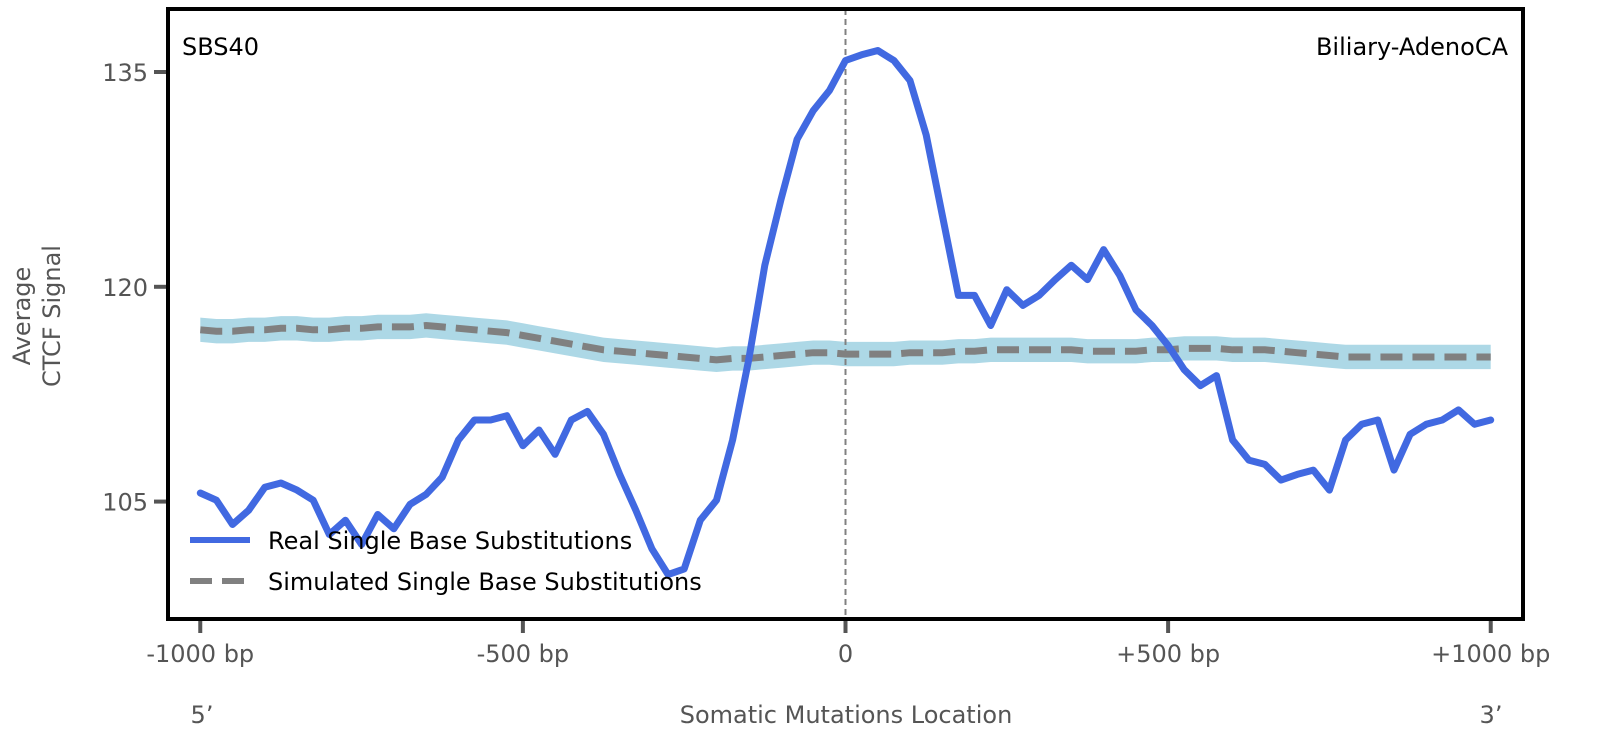 The width and height of the screenshot is (1603, 756). What do you see at coordinates (845, 342) in the screenshot?
I see `simulated-series-line` at bounding box center [845, 342].